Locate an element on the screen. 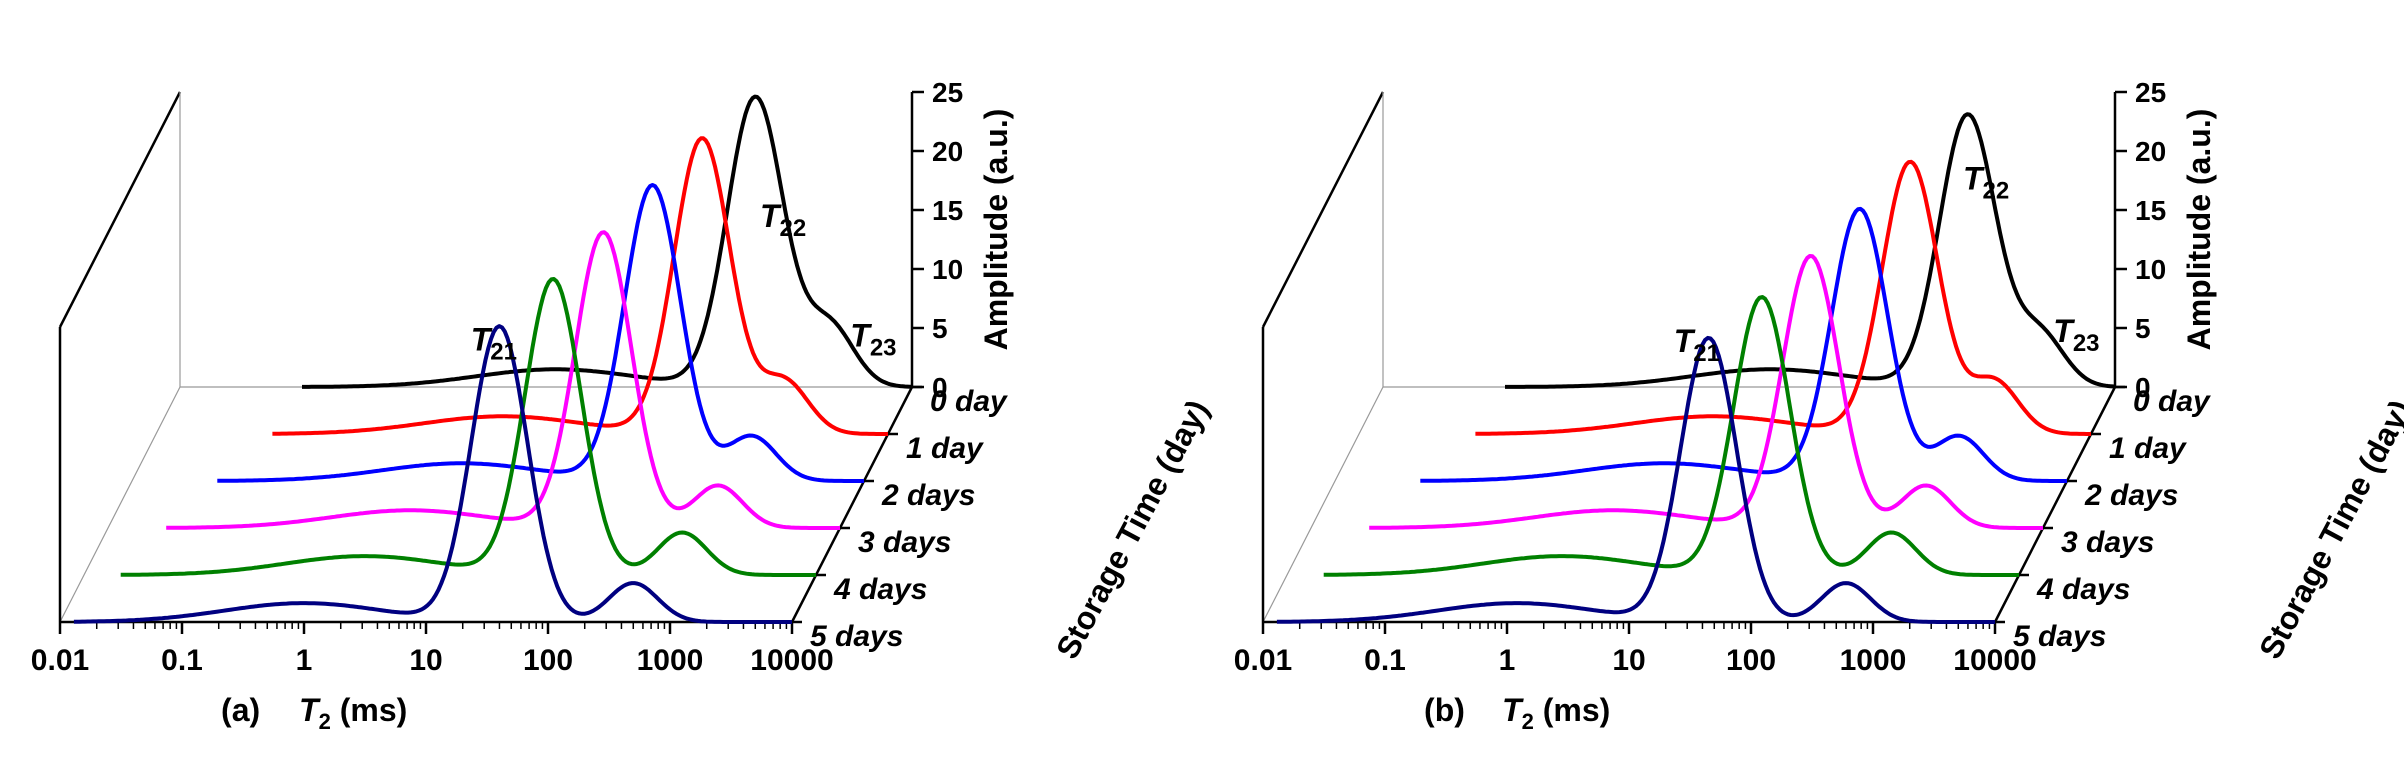  z-tick-label: 15 is located at coordinates (2150, 210).